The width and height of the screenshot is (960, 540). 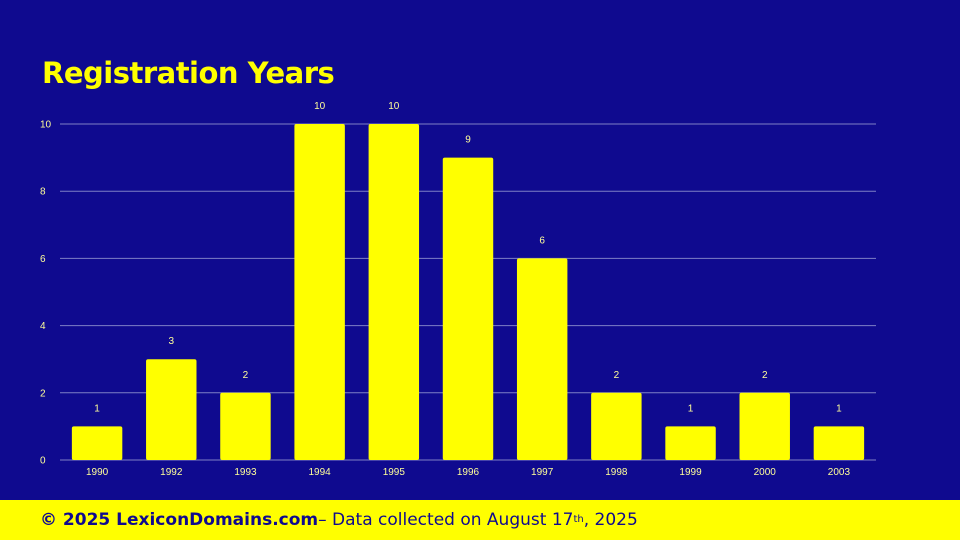 I want to click on y-tick-label: 6, so click(x=43, y=259).